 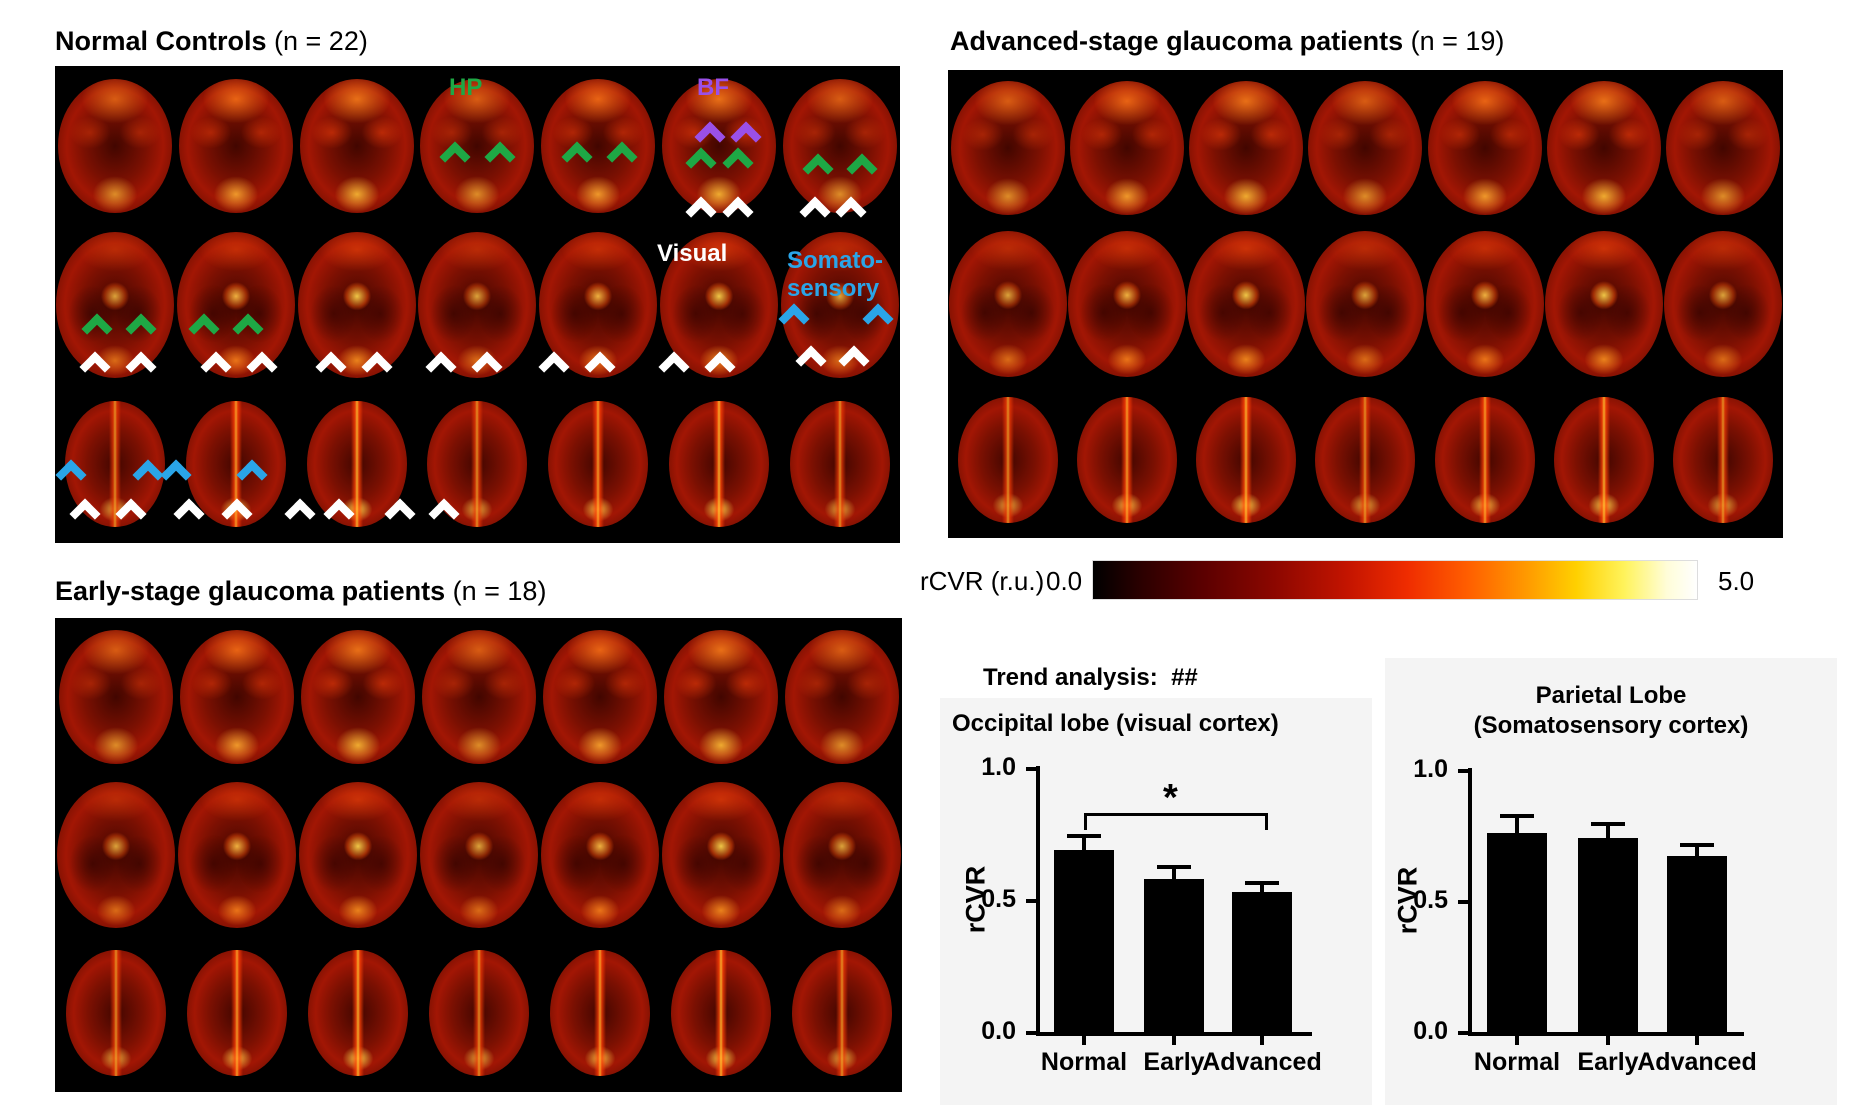 What do you see at coordinates (1177, 41) in the screenshot?
I see `panel-title-advanced-bold: Advanced-stage glaucoma patients` at bounding box center [1177, 41].